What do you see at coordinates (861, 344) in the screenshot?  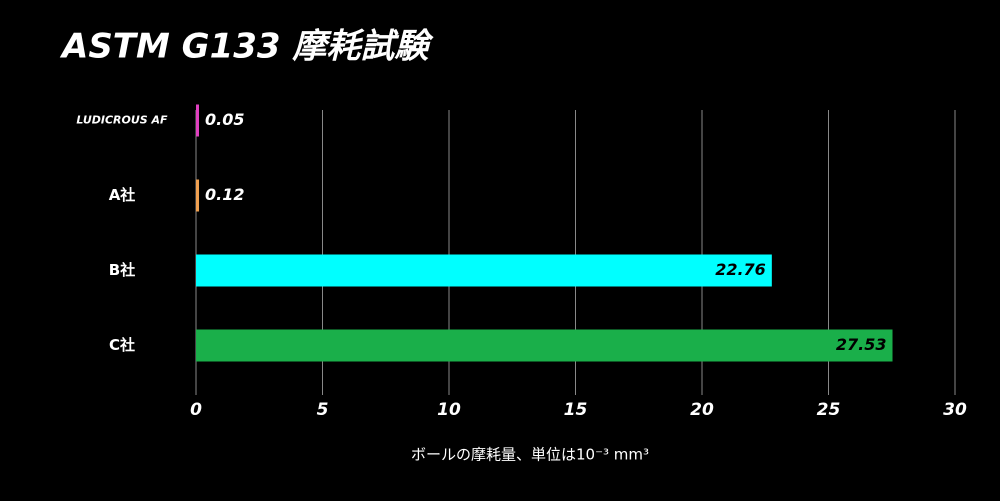 I see `value-label: 27.53` at bounding box center [861, 344].